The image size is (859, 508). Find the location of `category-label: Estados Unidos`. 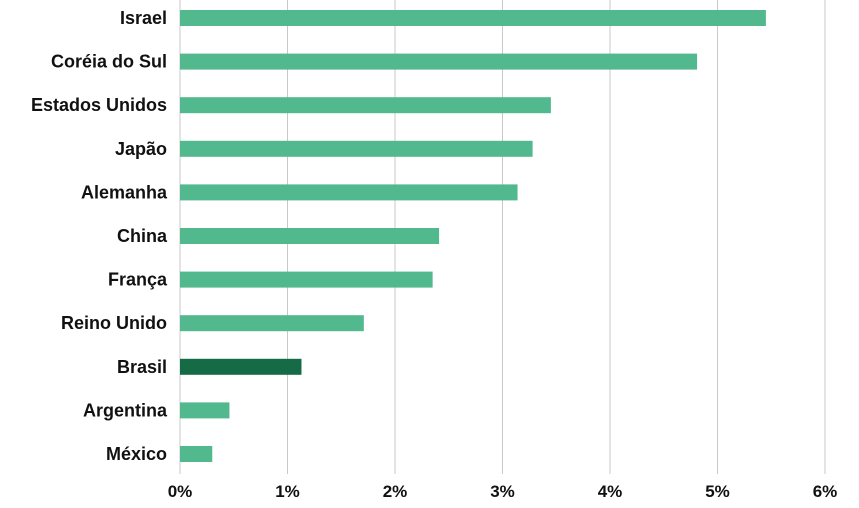

category-label: Estados Unidos is located at coordinates (99, 105).